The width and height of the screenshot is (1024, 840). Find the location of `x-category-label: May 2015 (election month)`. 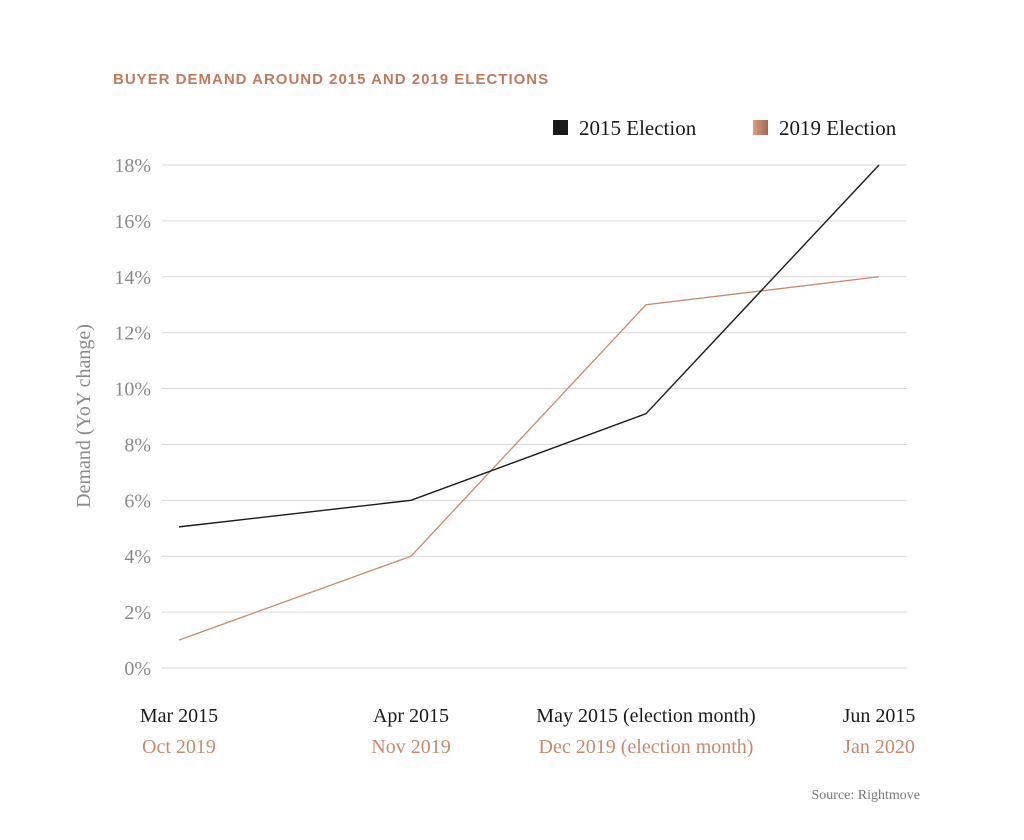

x-category-label: May 2015 (election month) is located at coordinates (645, 716).